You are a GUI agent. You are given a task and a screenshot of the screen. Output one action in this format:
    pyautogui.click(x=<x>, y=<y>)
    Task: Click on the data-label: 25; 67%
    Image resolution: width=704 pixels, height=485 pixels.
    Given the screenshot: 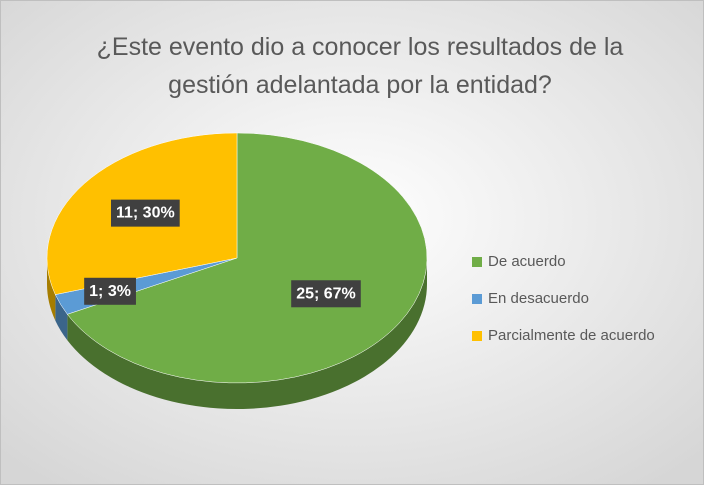 What is the action you would take?
    pyautogui.click(x=326, y=293)
    